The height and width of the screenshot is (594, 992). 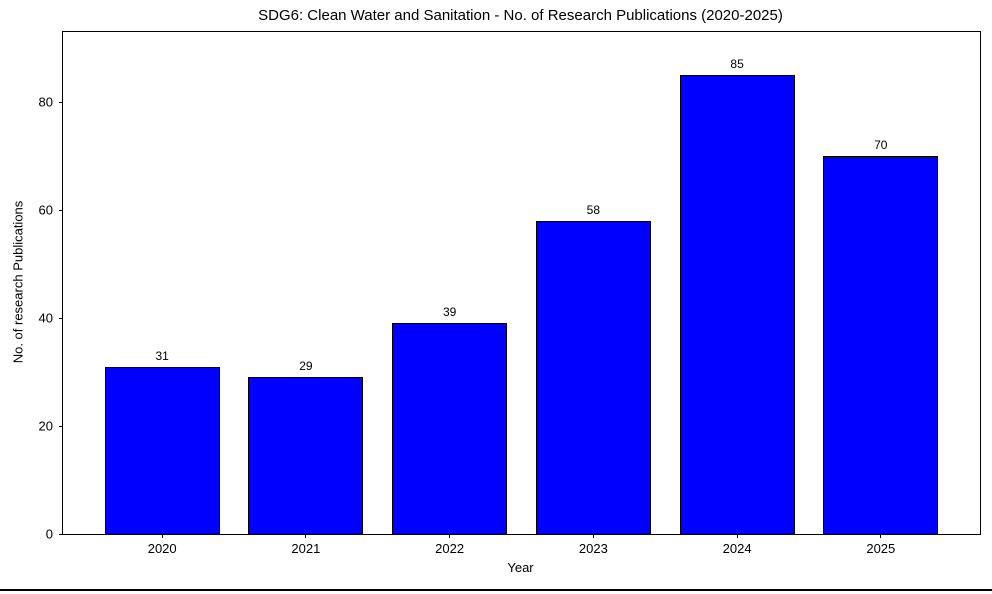 I want to click on x-tick-label-2024: 2024, so click(x=737, y=548).